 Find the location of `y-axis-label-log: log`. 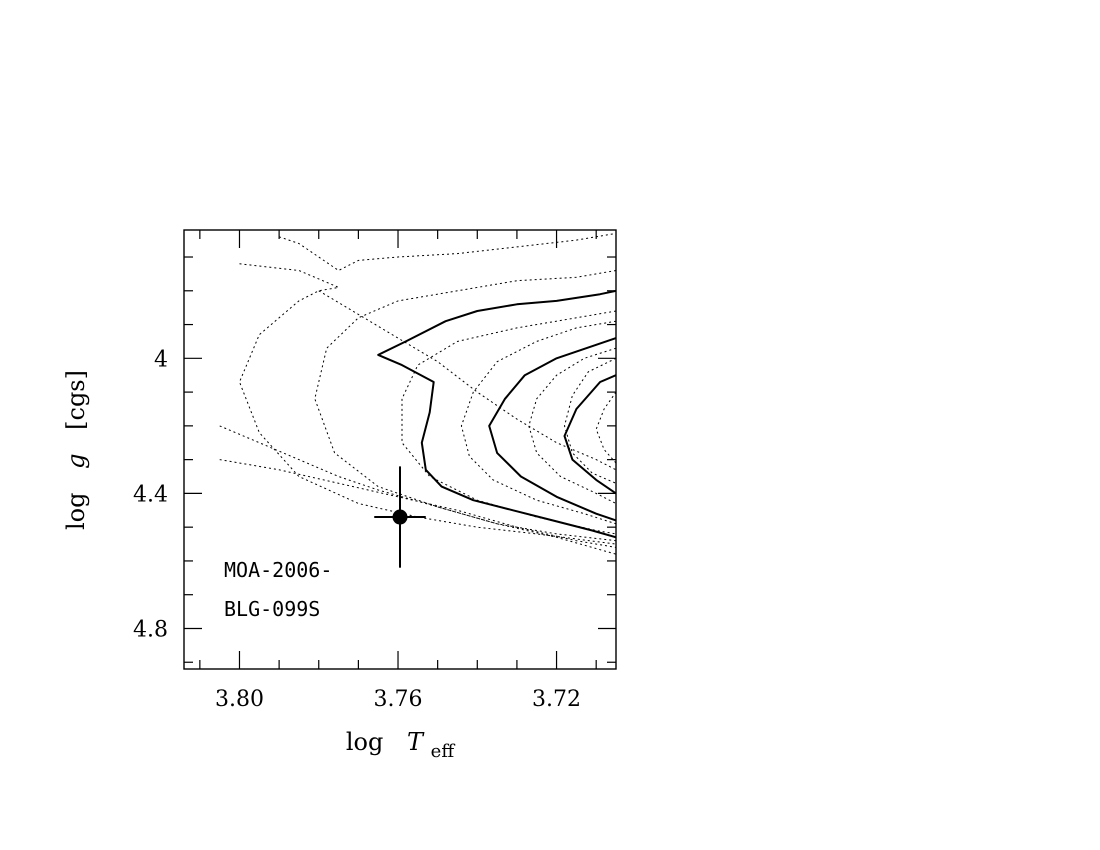

y-axis-label-log: log is located at coordinates (76, 512).